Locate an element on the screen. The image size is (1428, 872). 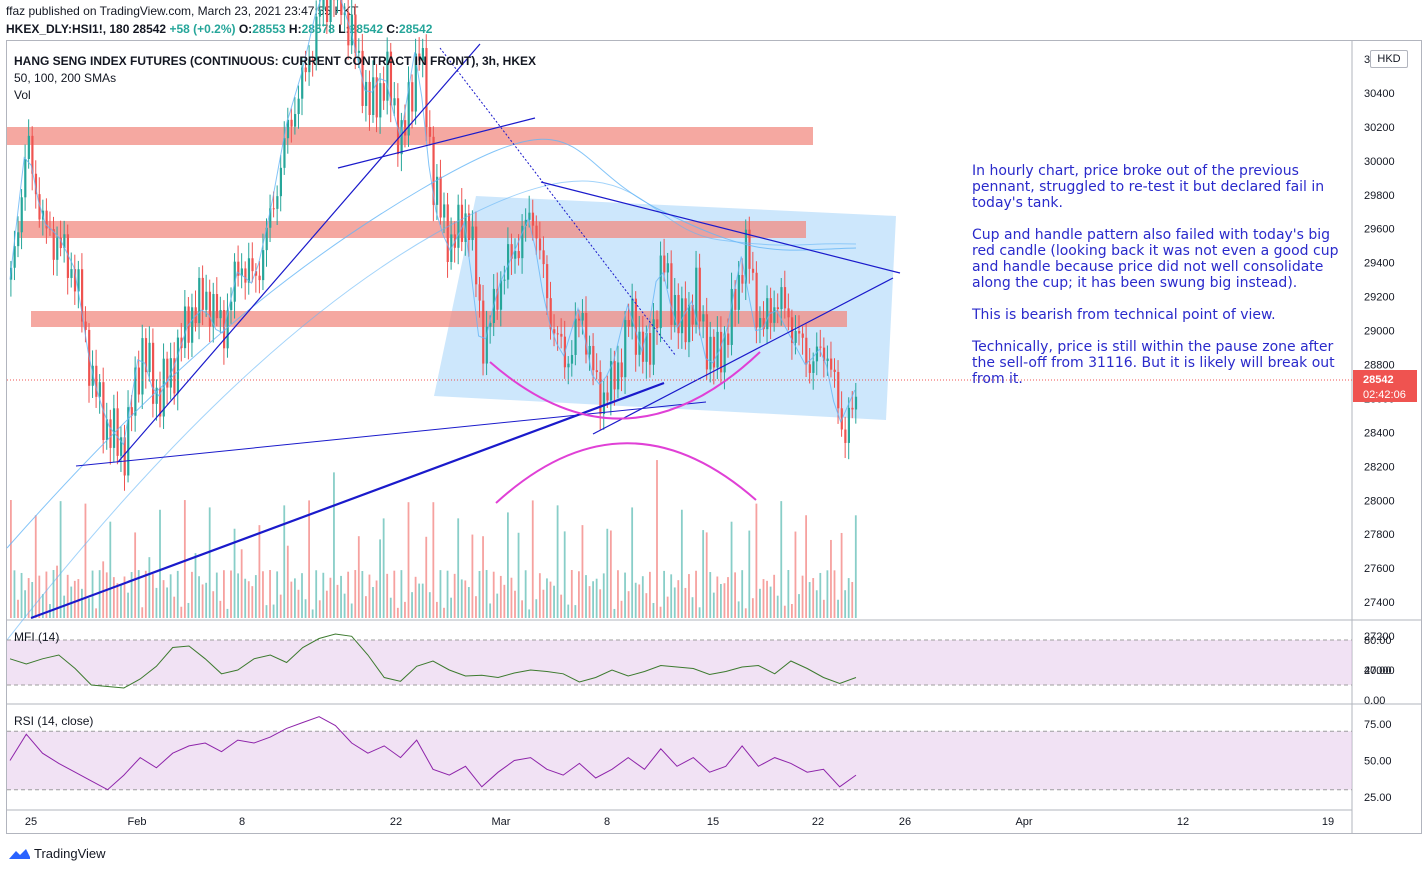
price-tick-label: 27400 is located at coordinates (1379, 603).